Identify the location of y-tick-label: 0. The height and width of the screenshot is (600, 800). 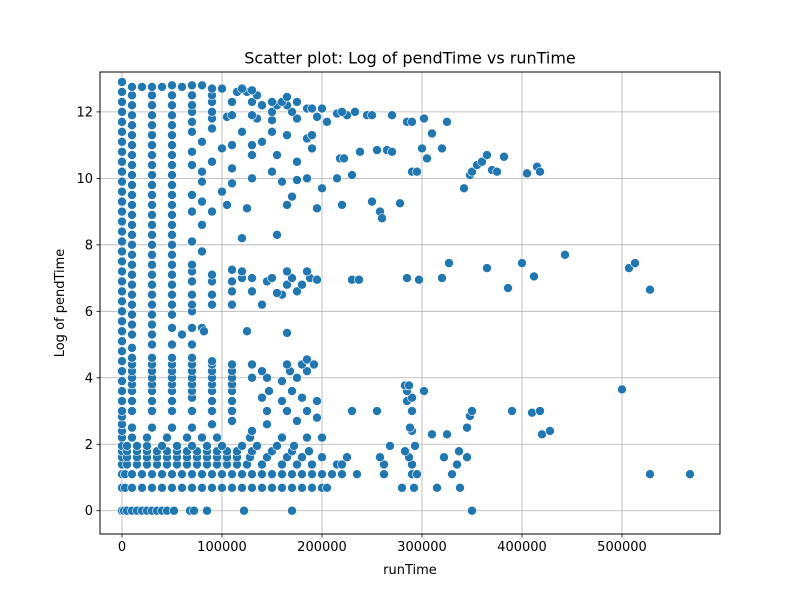
(89, 511).